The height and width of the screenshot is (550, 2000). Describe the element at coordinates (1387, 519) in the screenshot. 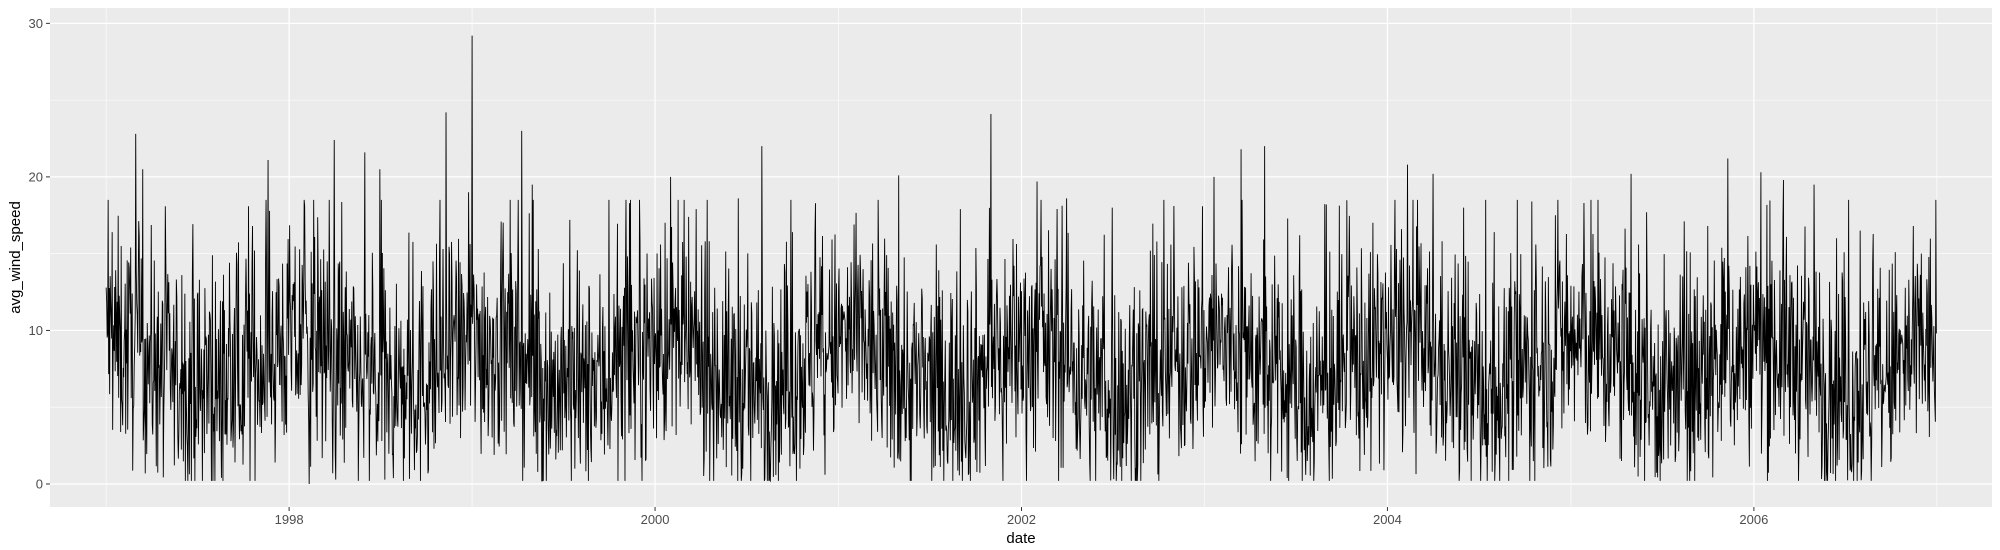

I see `x-tick-label: 2004` at that location.